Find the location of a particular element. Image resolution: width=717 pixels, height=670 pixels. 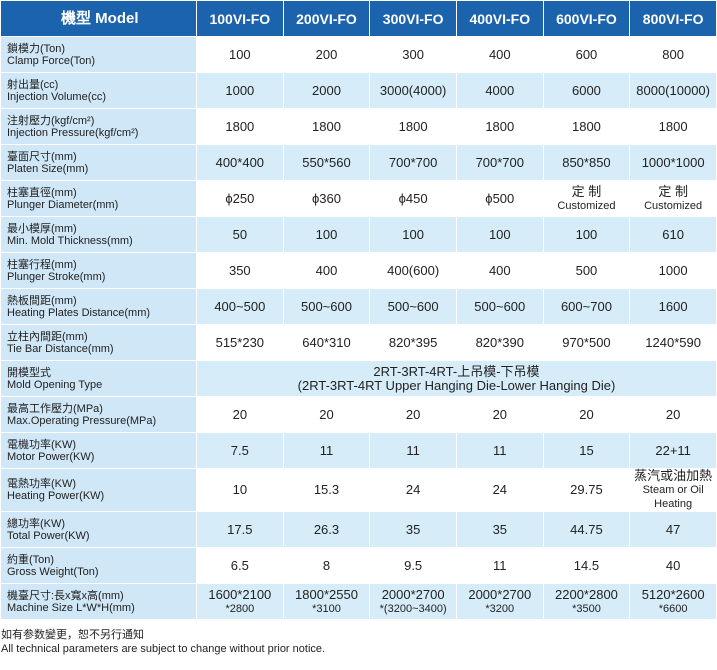

cell-line: 15 is located at coordinates (586, 450).